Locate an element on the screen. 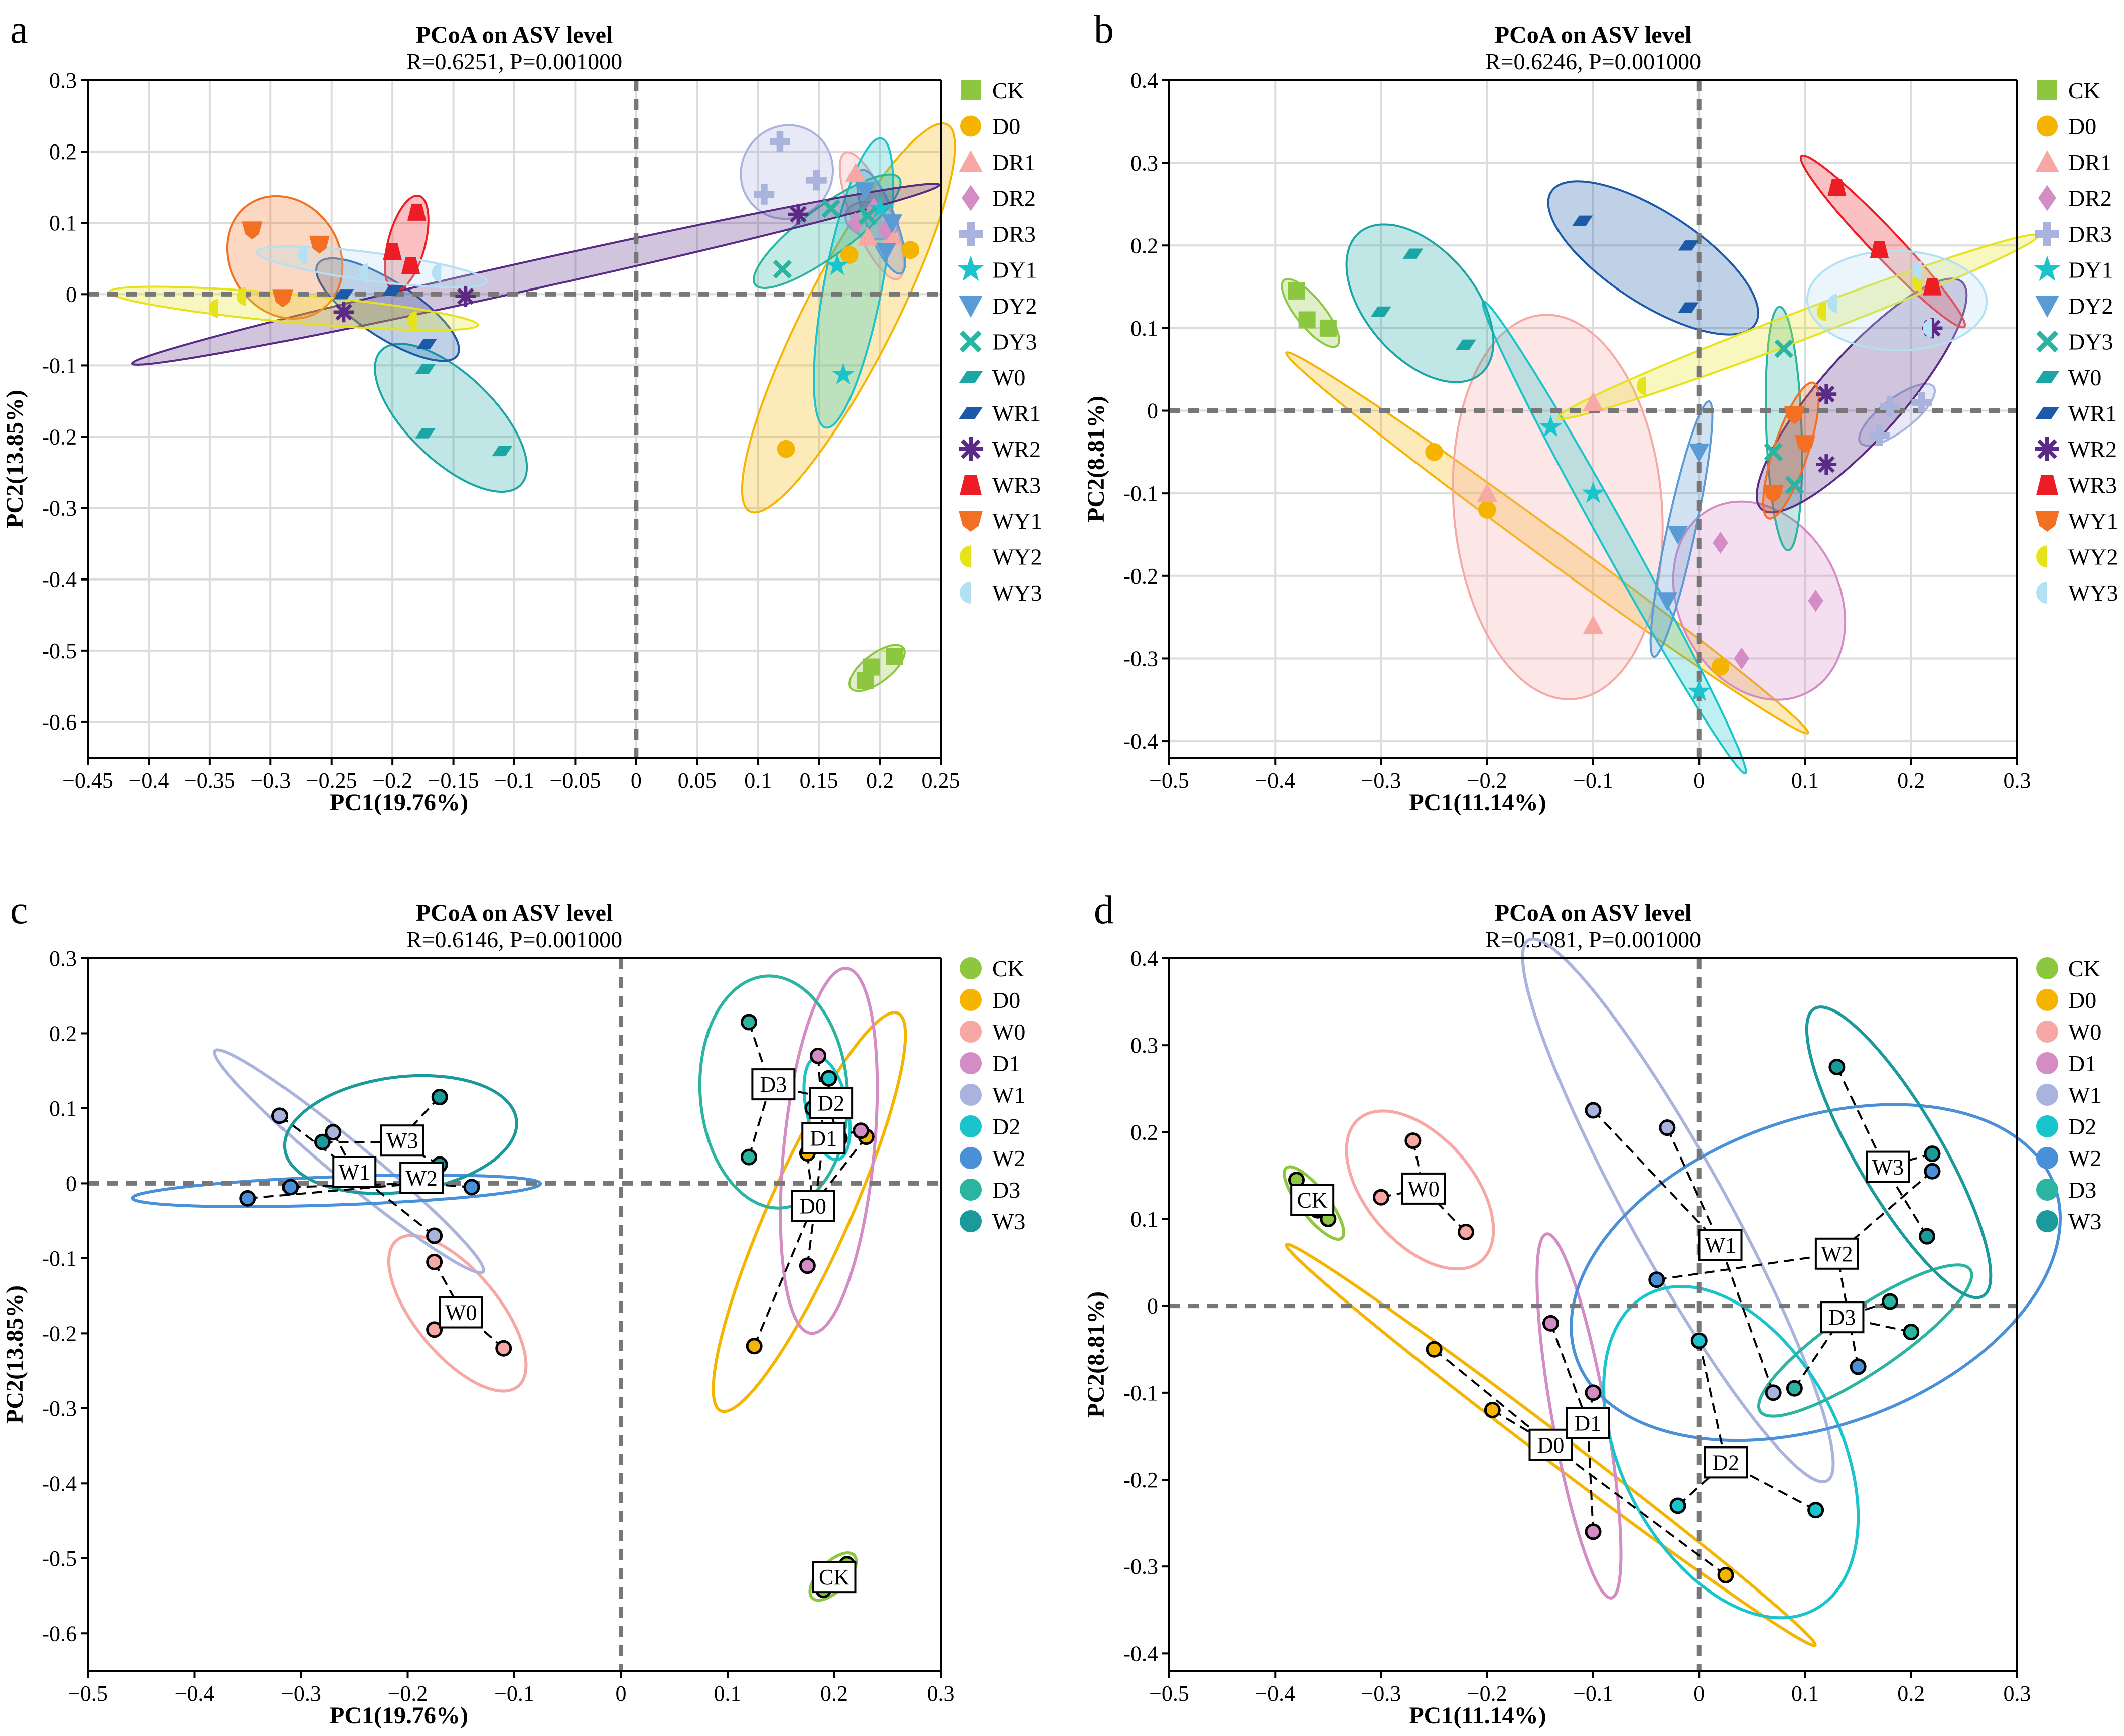  point-wr1 is located at coordinates (1582, 220).